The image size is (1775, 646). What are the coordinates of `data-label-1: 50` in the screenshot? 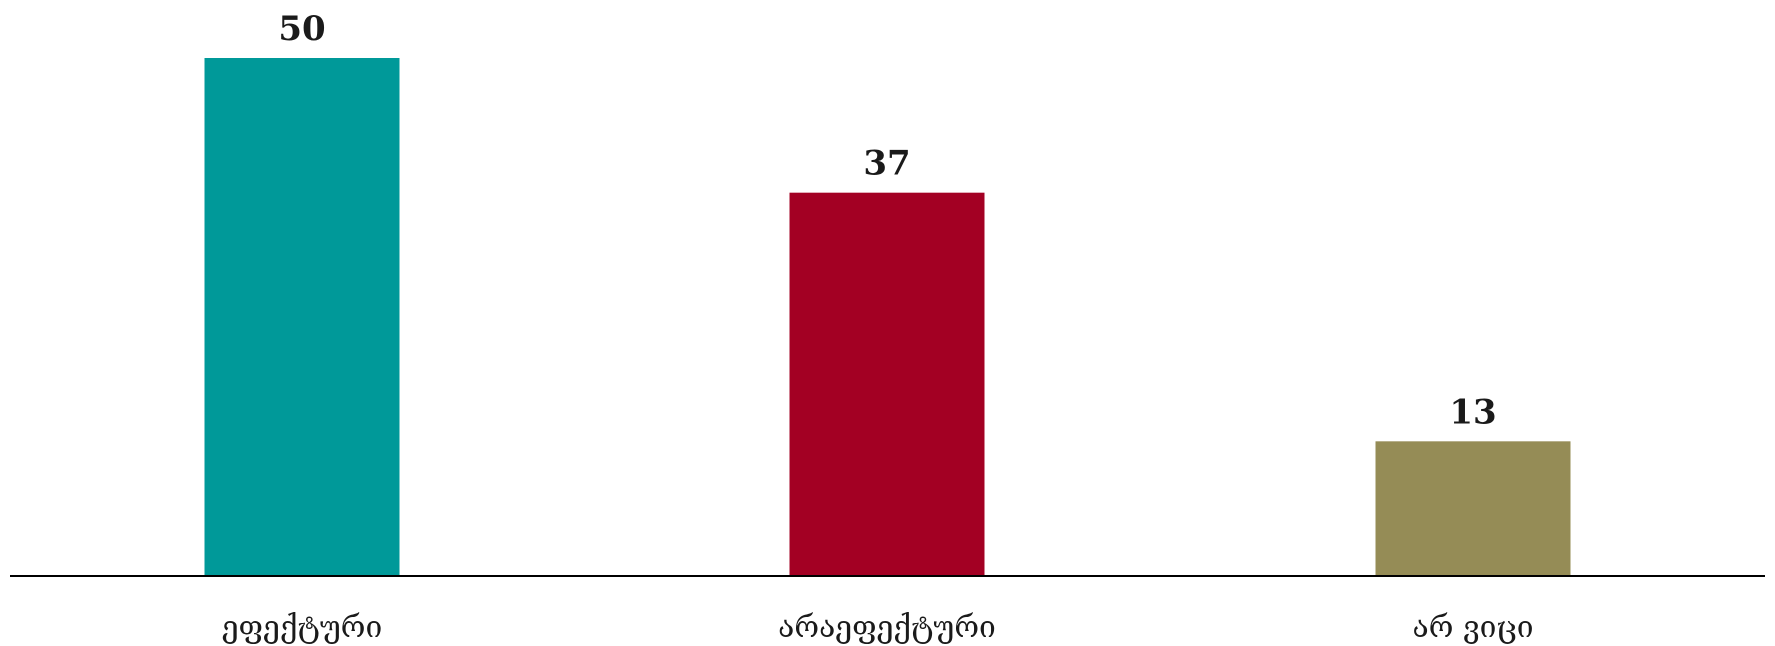 It's located at (301, 29).